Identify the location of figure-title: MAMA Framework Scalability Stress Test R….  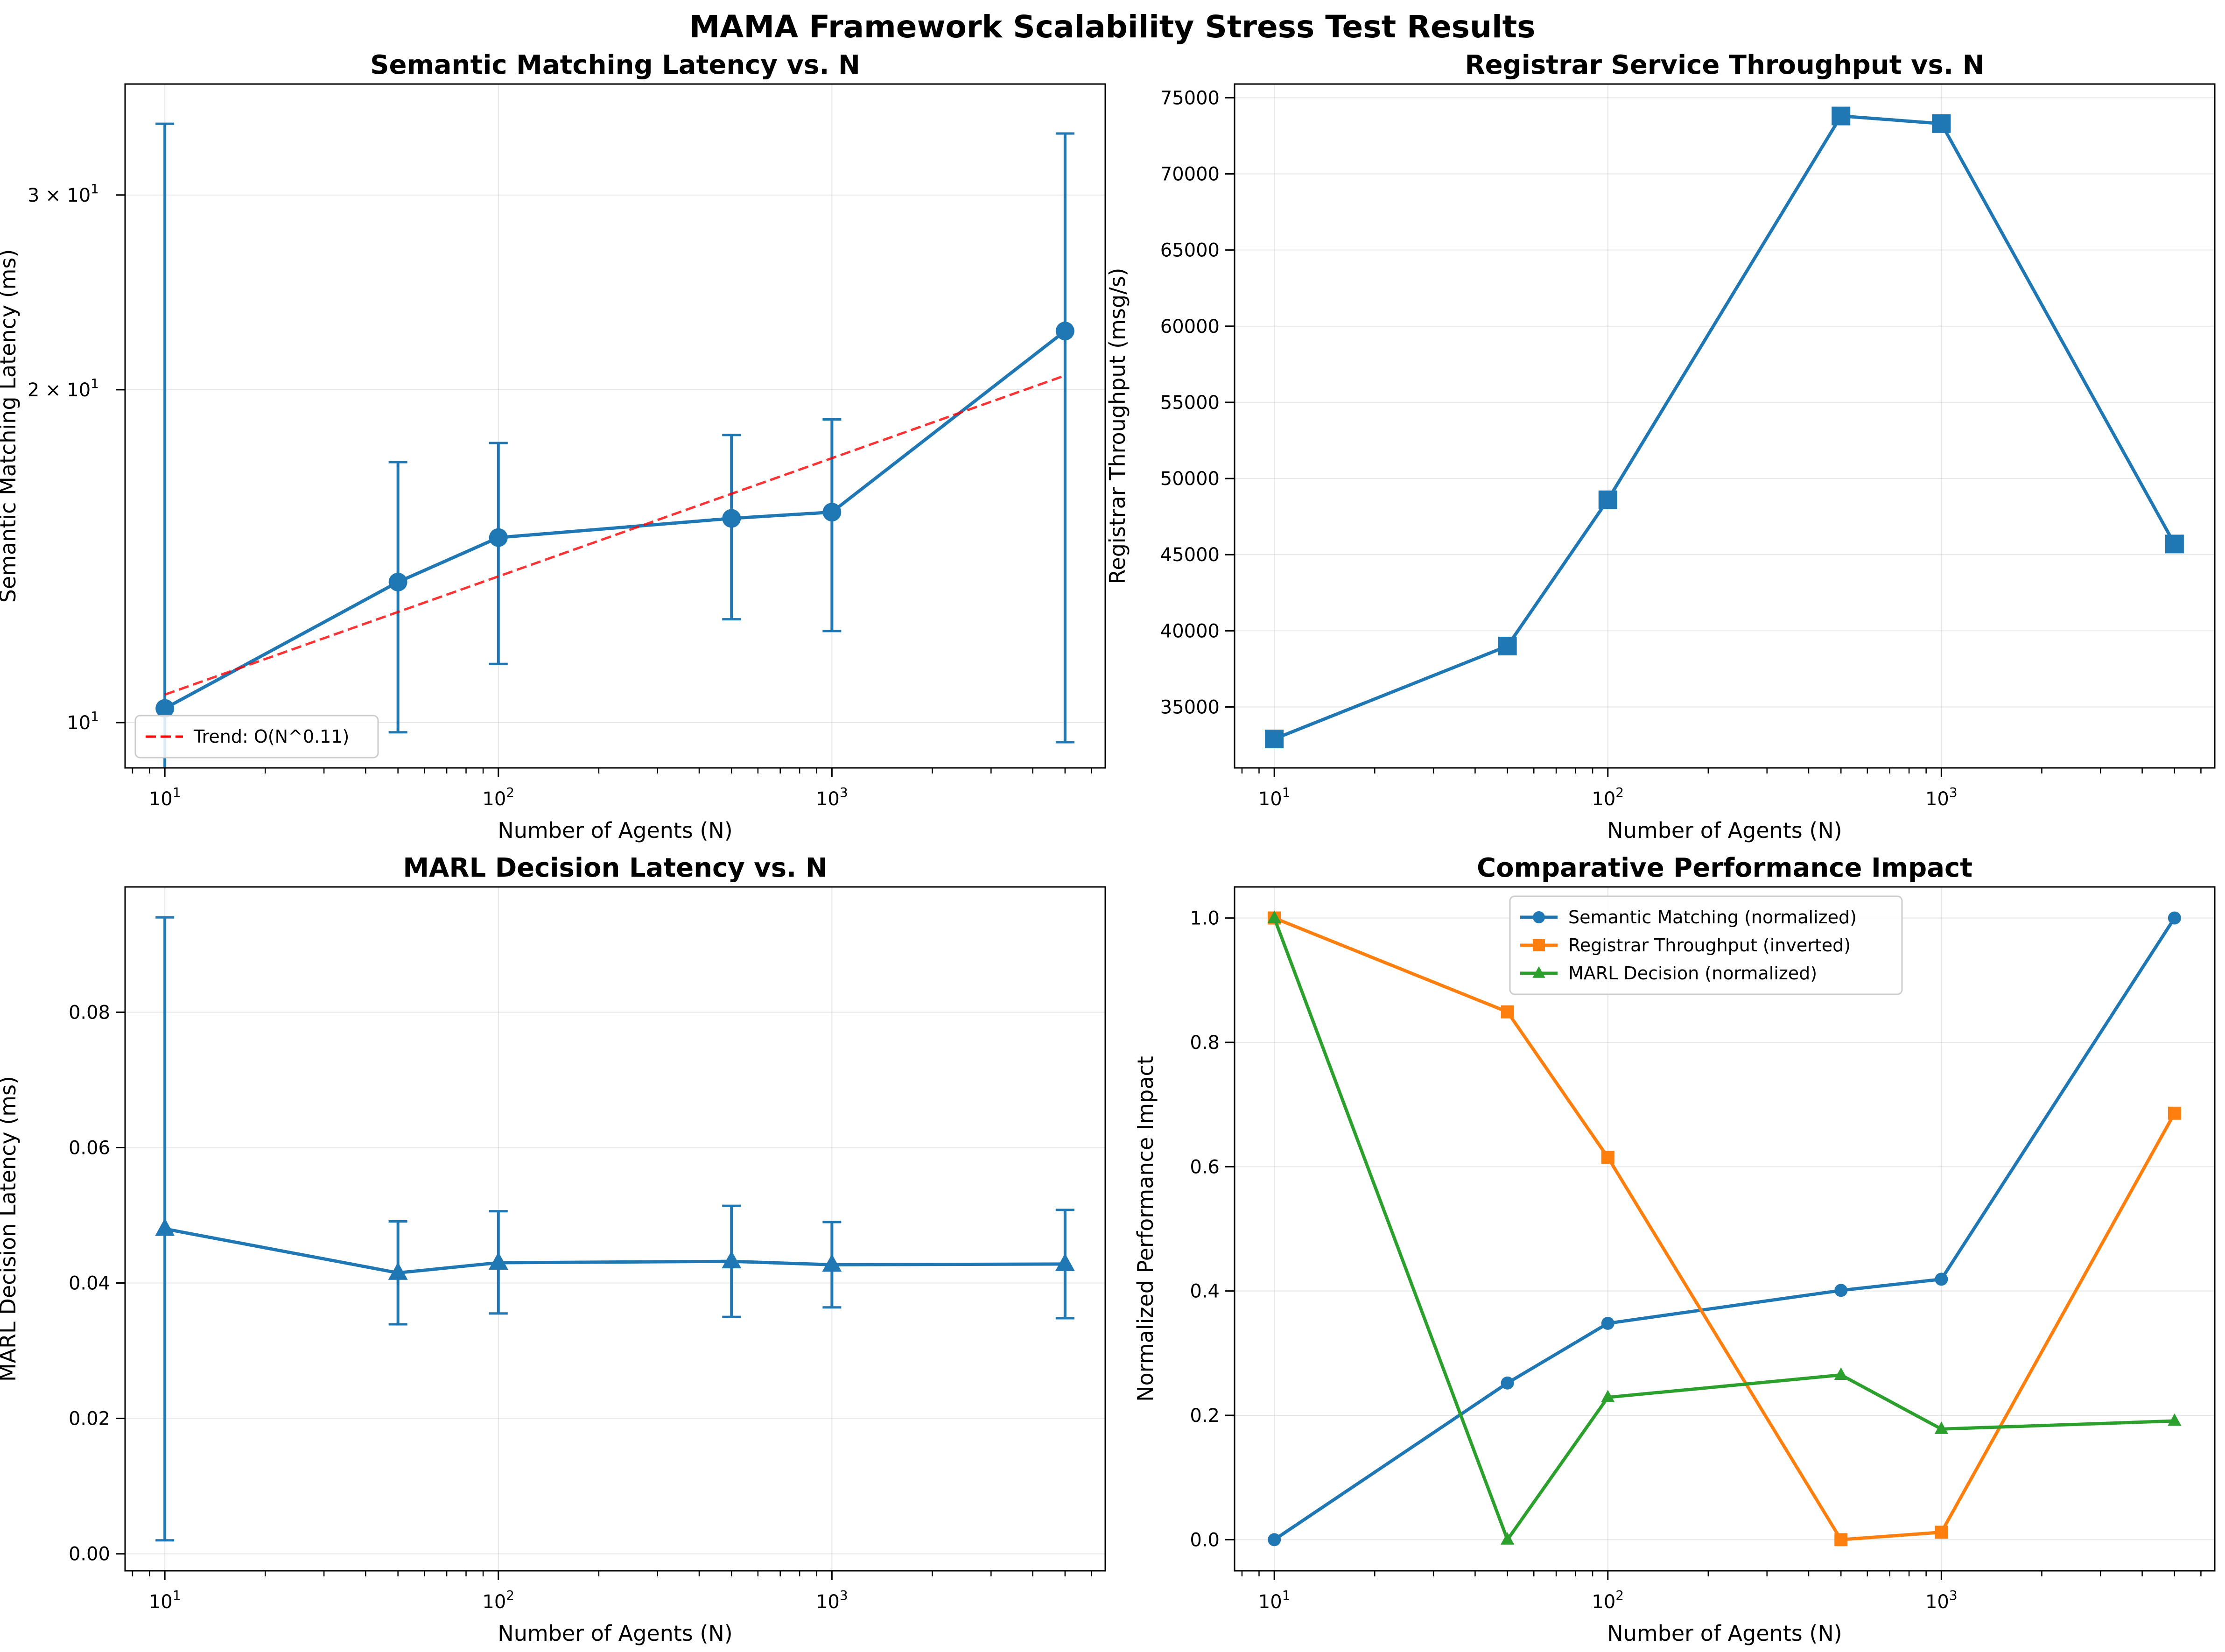
(1112, 27).